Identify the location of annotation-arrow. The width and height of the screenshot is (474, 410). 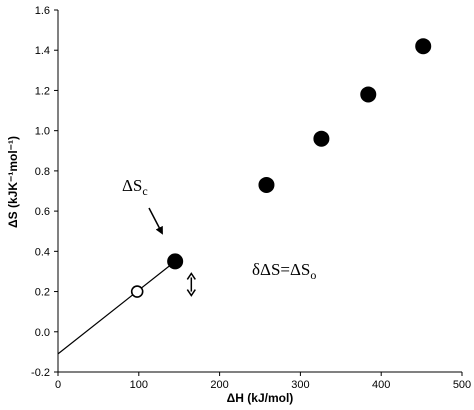
(155, 220).